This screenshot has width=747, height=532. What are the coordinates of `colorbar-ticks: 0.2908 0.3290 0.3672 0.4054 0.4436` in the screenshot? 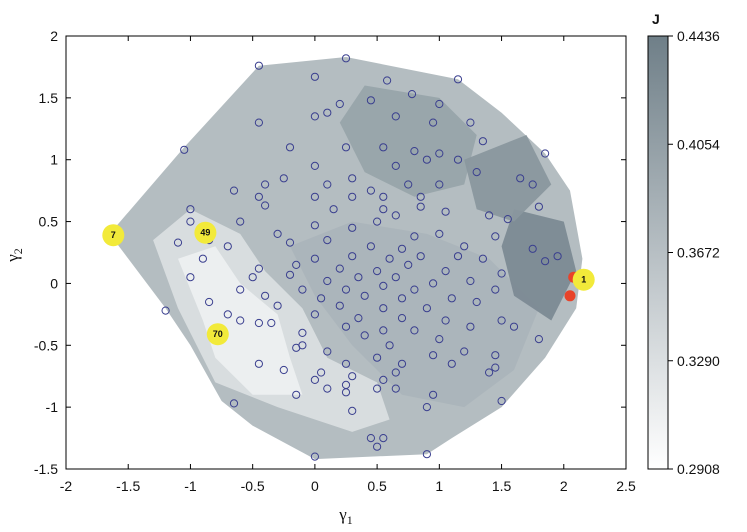 It's located at (694, 252).